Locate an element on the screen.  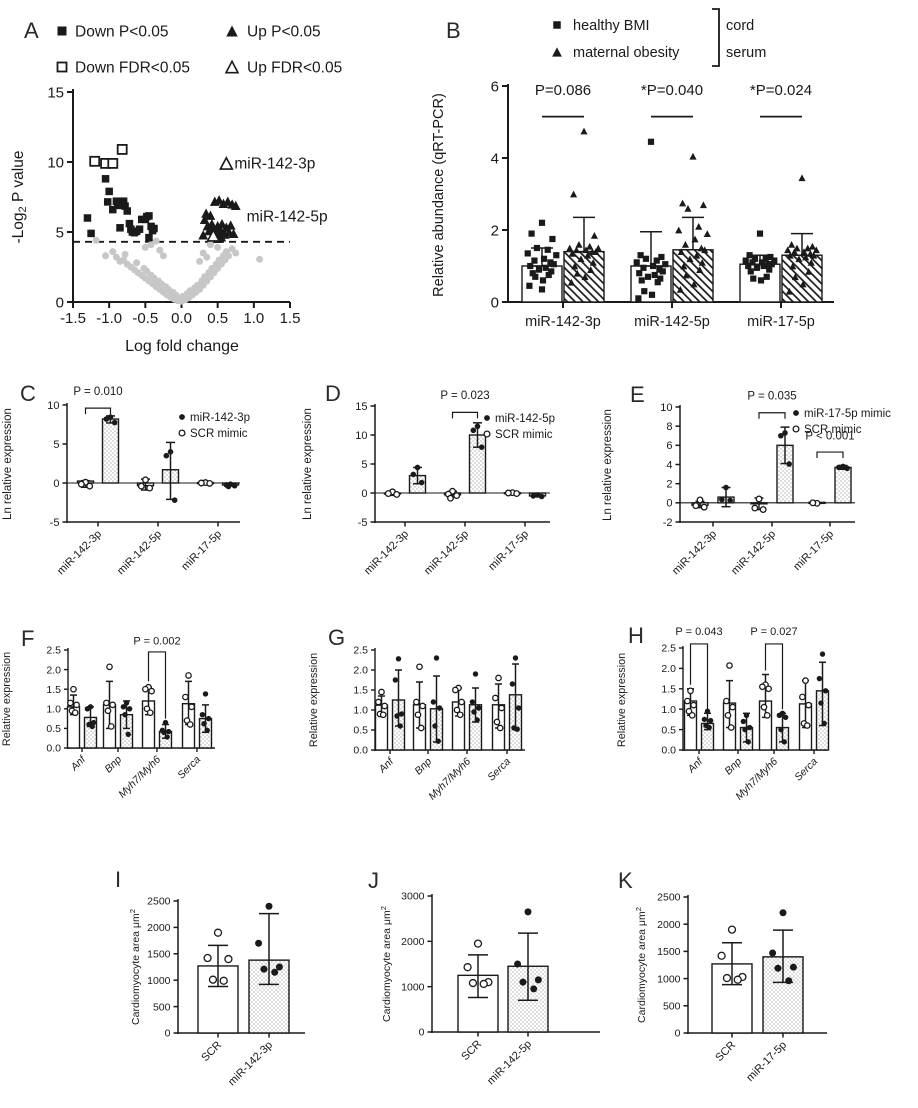
svg-text: P = 0.002 is located at coordinates (156, 642).